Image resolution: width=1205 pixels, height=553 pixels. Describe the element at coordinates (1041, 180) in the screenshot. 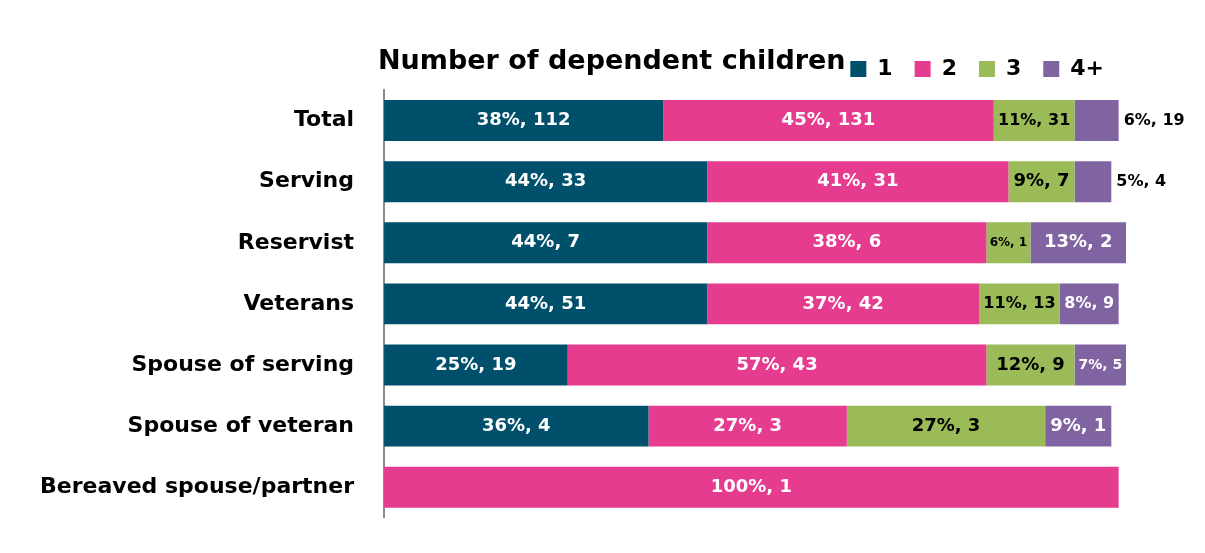

I see `data-label: 9%, 7` at that location.